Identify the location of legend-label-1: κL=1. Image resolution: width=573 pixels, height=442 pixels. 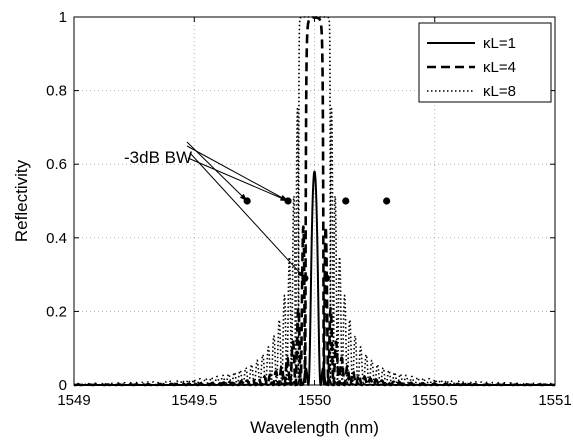
(499, 43).